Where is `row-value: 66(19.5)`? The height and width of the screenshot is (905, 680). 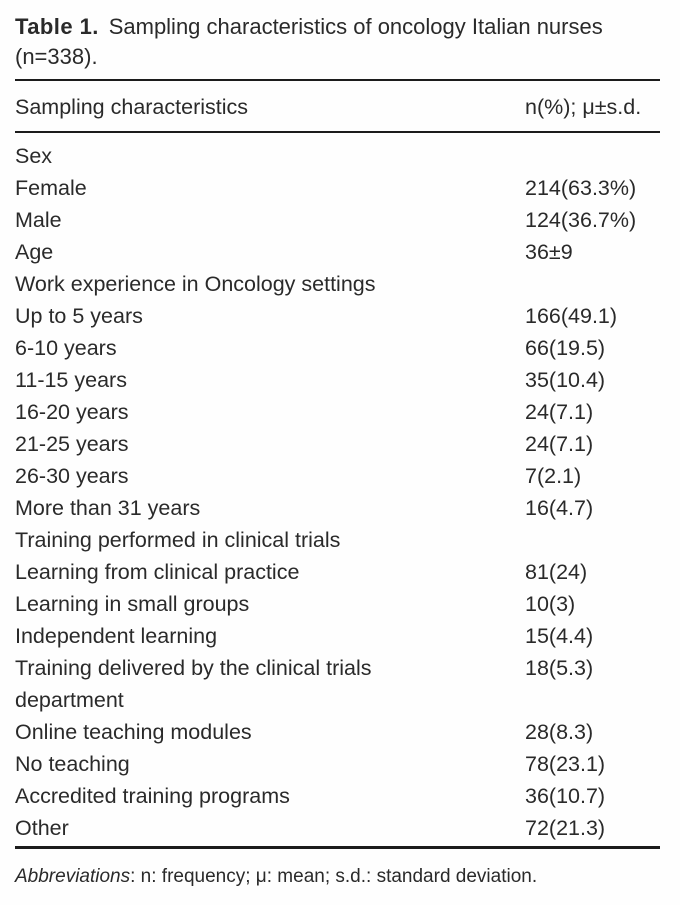 row-value: 66(19.5) is located at coordinates (565, 348).